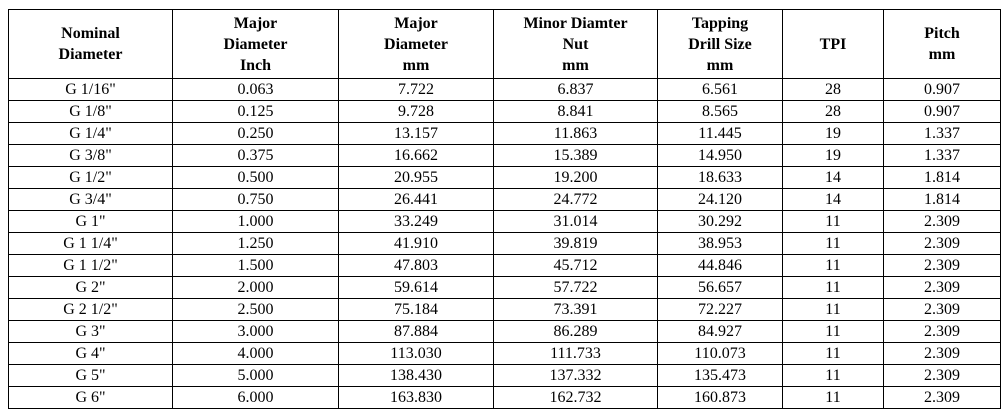  I want to click on table-cell: 7.722, so click(416, 89).